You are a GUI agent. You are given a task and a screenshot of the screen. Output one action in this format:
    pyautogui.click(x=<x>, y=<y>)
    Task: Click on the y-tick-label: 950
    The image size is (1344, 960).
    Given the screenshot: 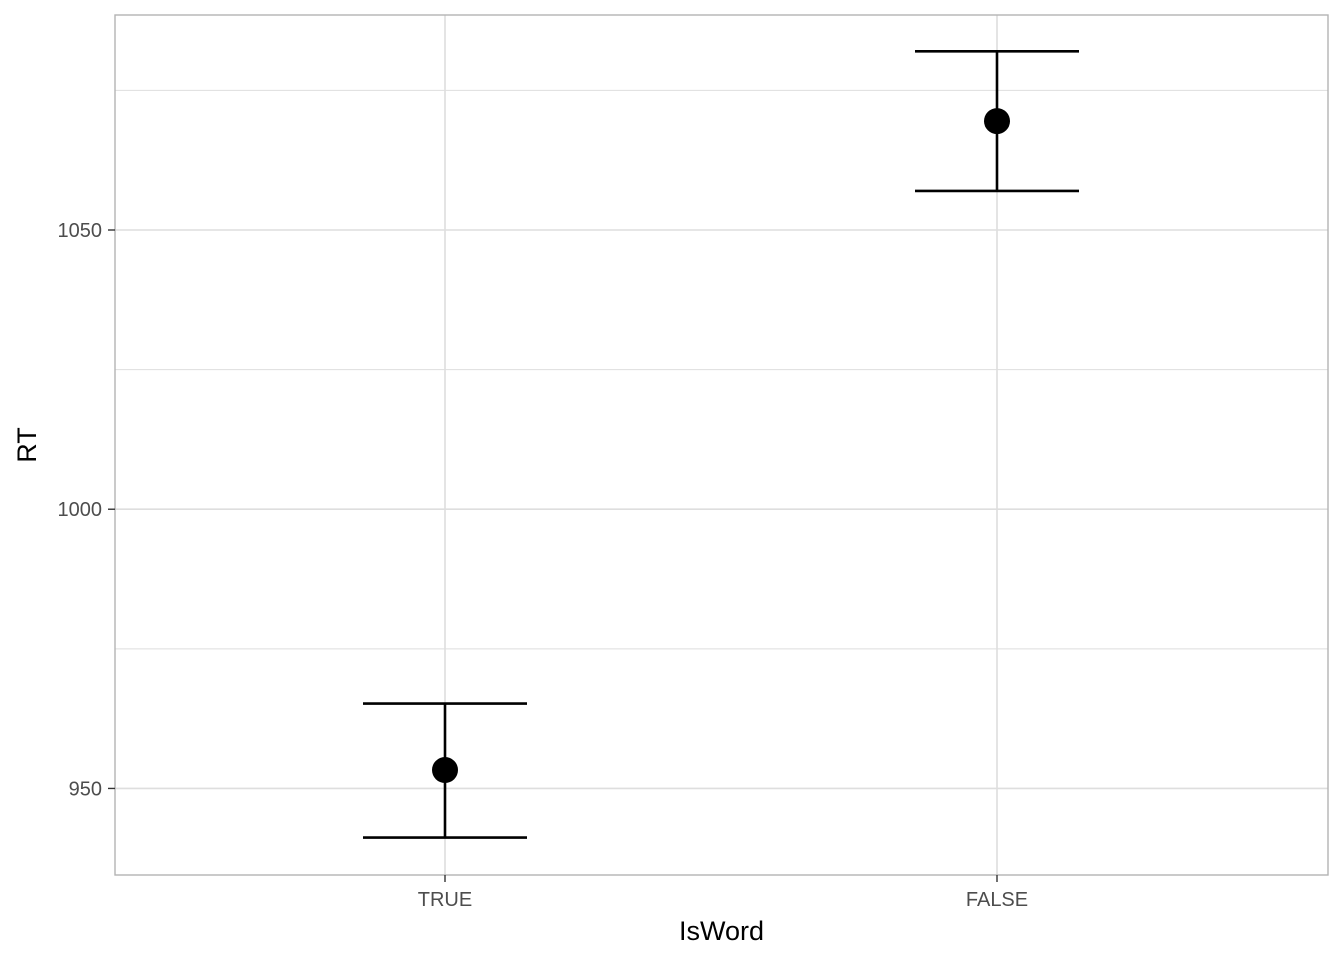 What is the action you would take?
    pyautogui.click(x=85, y=789)
    